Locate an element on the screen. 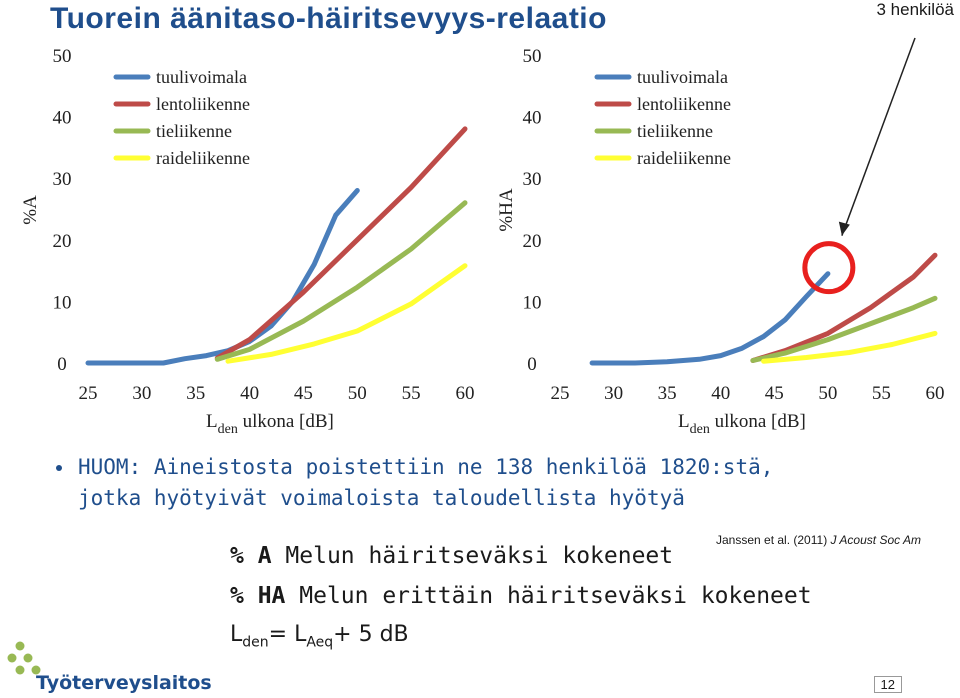  citation-year: (2011) is located at coordinates (810, 540).